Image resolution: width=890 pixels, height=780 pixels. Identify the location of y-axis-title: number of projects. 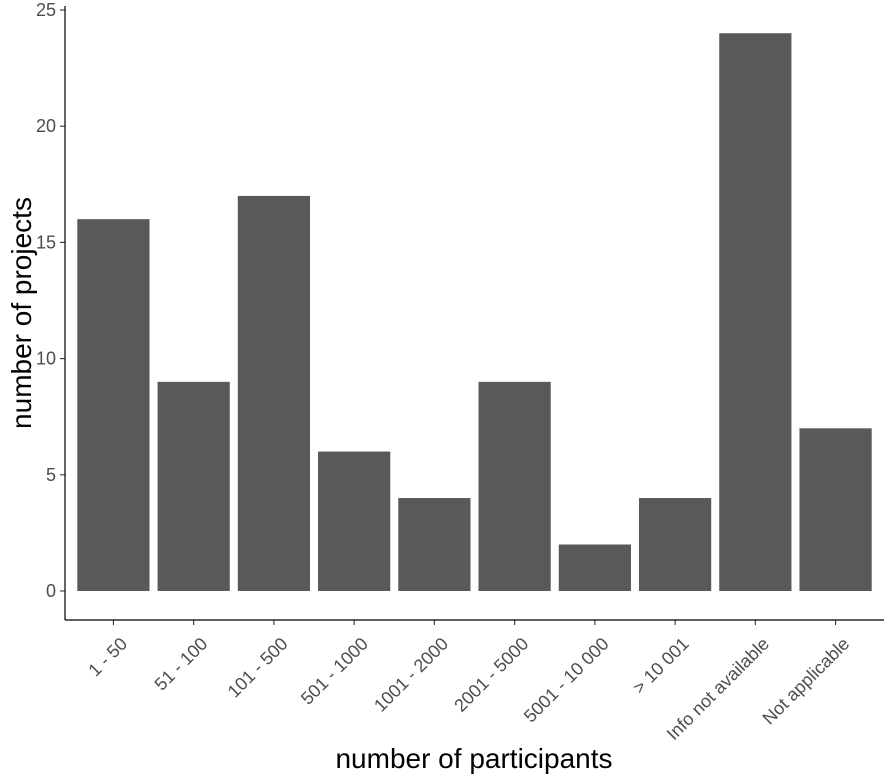
(21, 313).